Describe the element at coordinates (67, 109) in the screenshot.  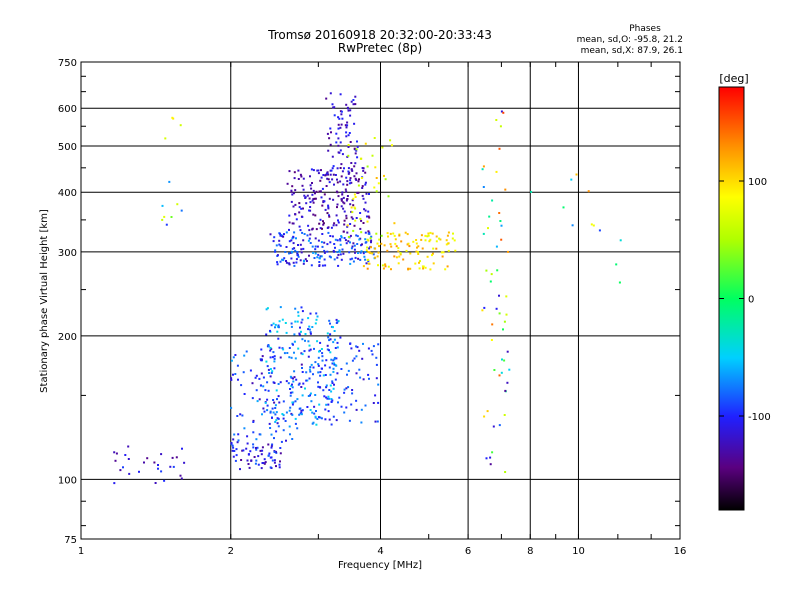
I see `y-tick-label: 600` at that location.